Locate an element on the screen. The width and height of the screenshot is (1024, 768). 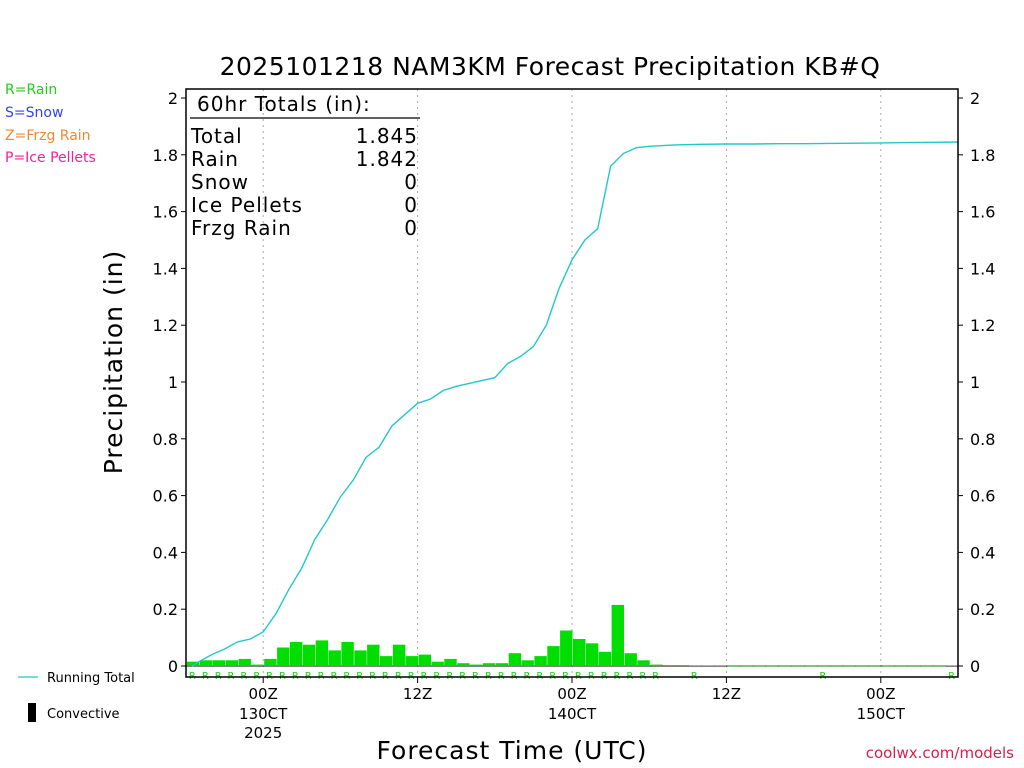
y-tick-label-right: 1.4 is located at coordinates (982, 268).